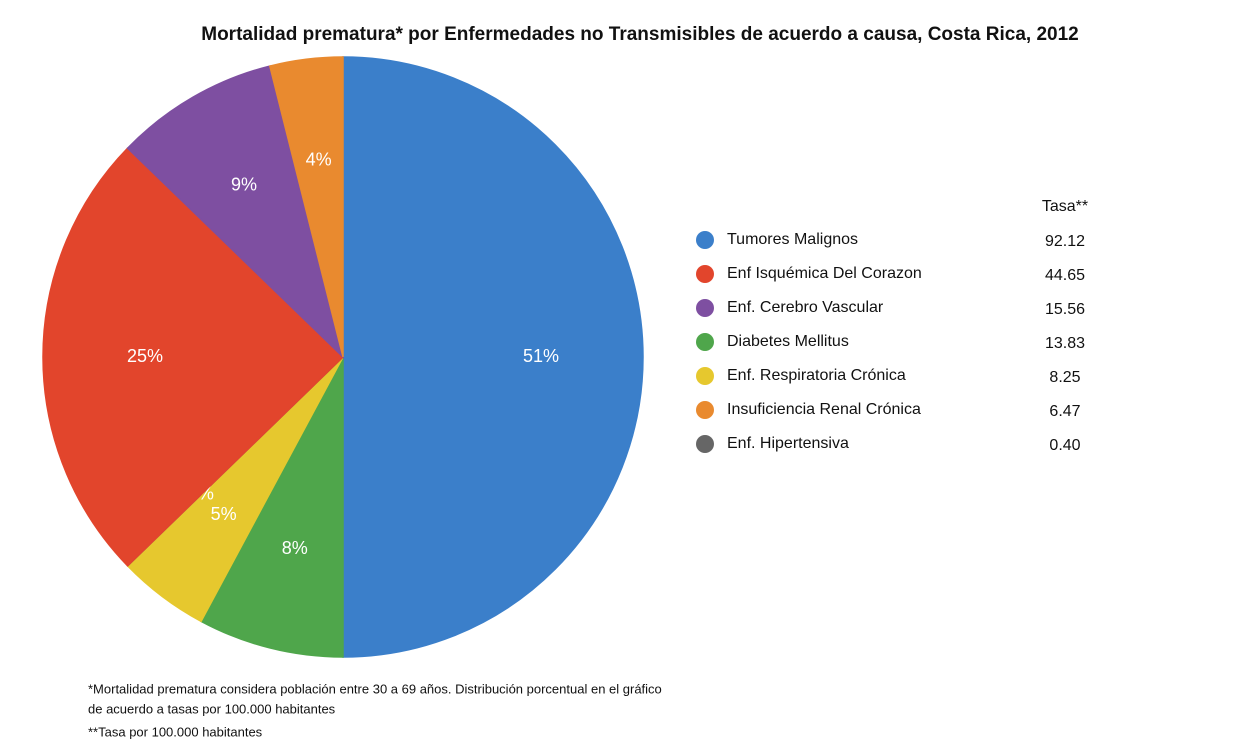 This screenshot has height=742, width=1248. I want to click on slice-label: 51%, so click(541, 356).